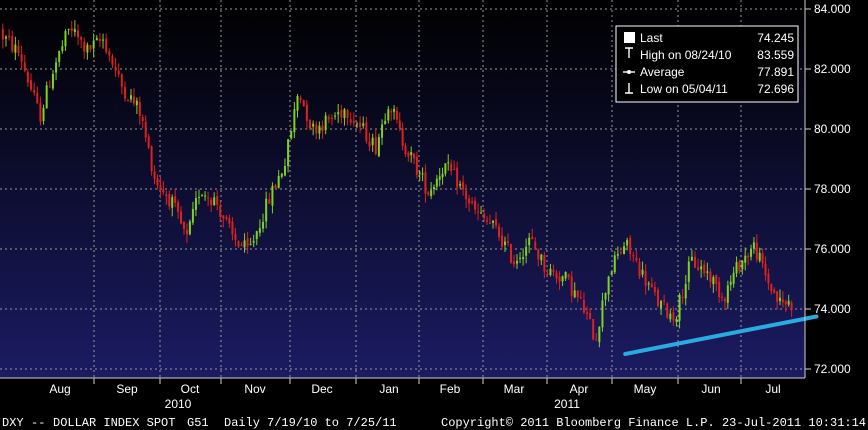  I want to click on y-tick-label: 82.000, so click(832, 69).